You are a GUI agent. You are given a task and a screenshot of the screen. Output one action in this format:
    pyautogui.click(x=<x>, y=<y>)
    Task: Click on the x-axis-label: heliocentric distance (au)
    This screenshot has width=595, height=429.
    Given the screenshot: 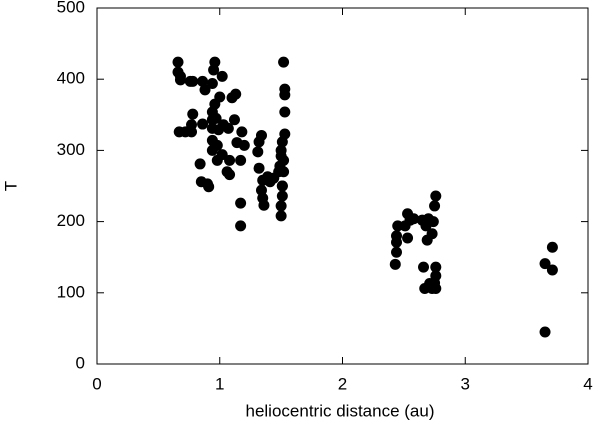 What is the action you would take?
    pyautogui.click(x=340, y=410)
    